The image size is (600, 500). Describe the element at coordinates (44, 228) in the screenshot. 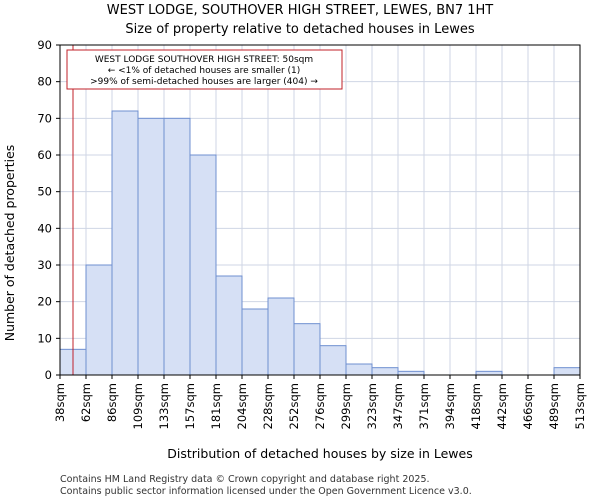

I see `y-tick-label: 40` at that location.